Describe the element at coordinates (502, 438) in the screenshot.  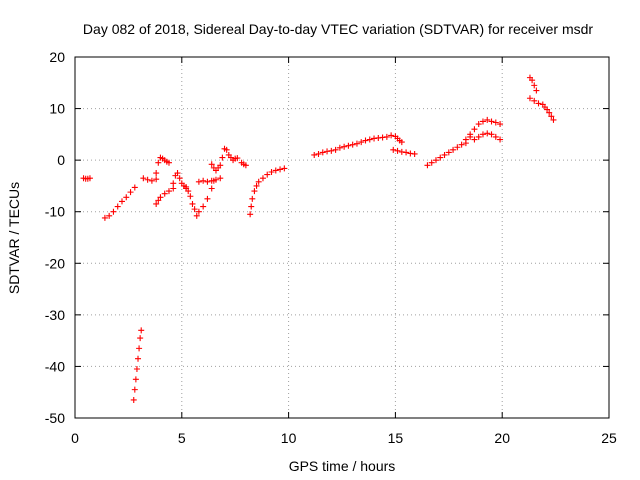
I see `x-tick-label: 20` at that location.